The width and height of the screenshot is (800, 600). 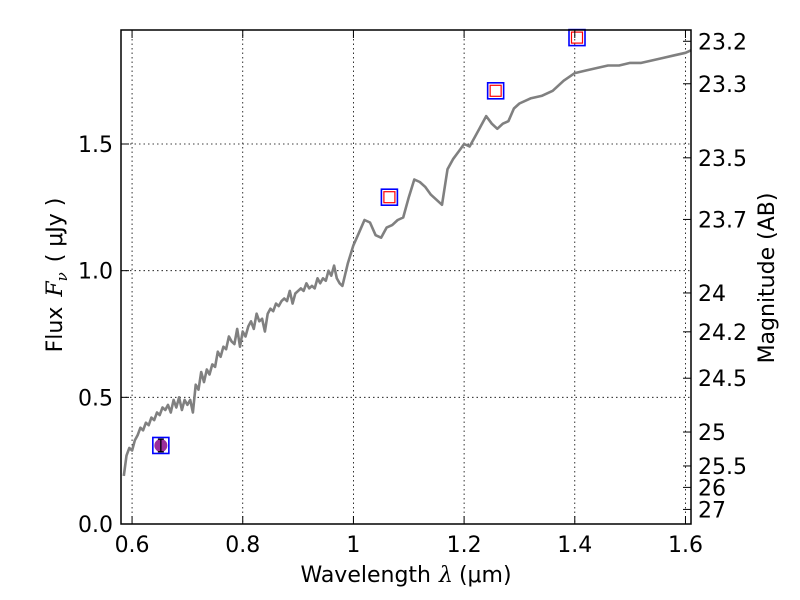 What do you see at coordinates (712, 510) in the screenshot?
I see `y2-tick-label: 27` at bounding box center [712, 510].